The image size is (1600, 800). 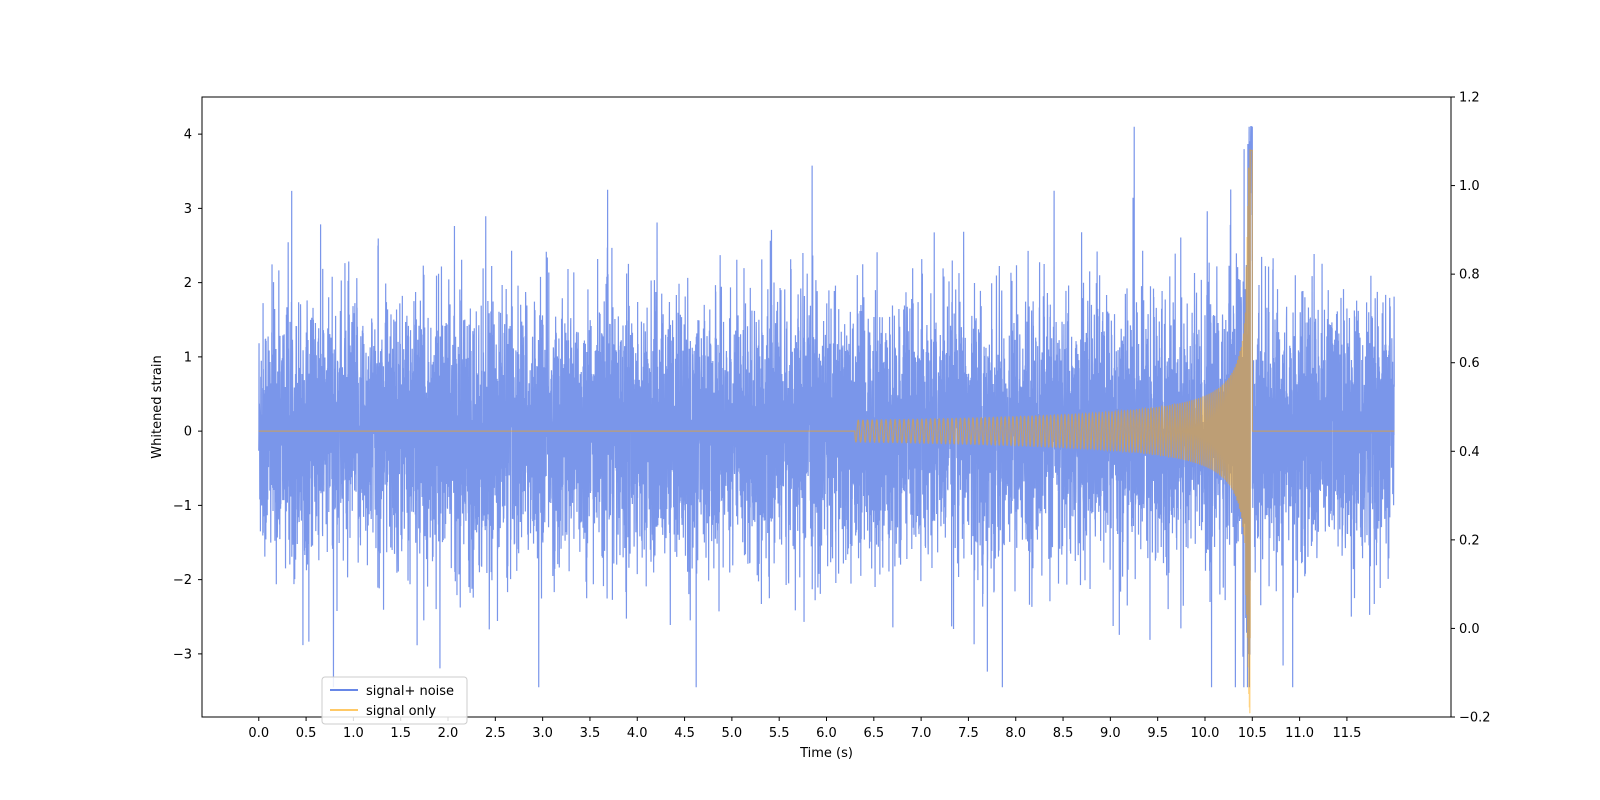 I want to click on y-tick-label: 3, so click(x=188, y=209).